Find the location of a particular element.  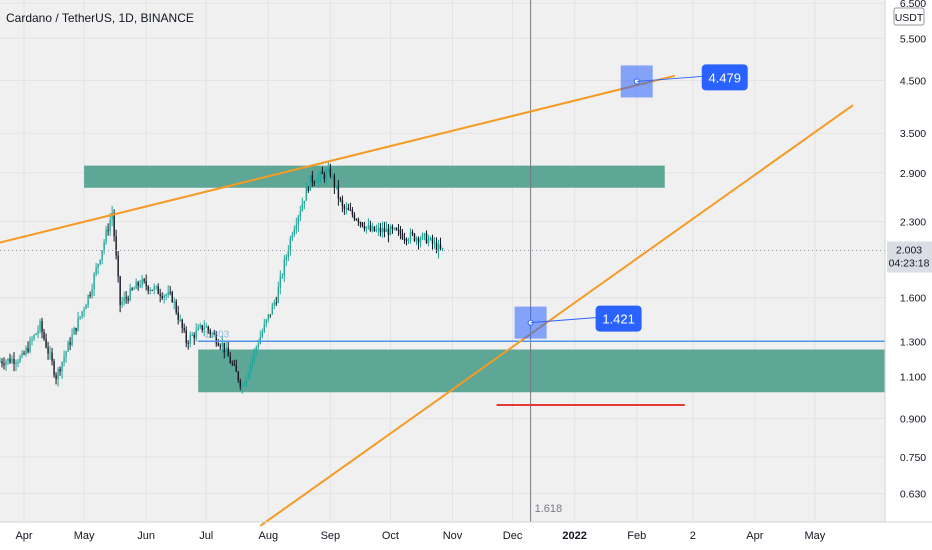

support-zone is located at coordinates (541, 371).